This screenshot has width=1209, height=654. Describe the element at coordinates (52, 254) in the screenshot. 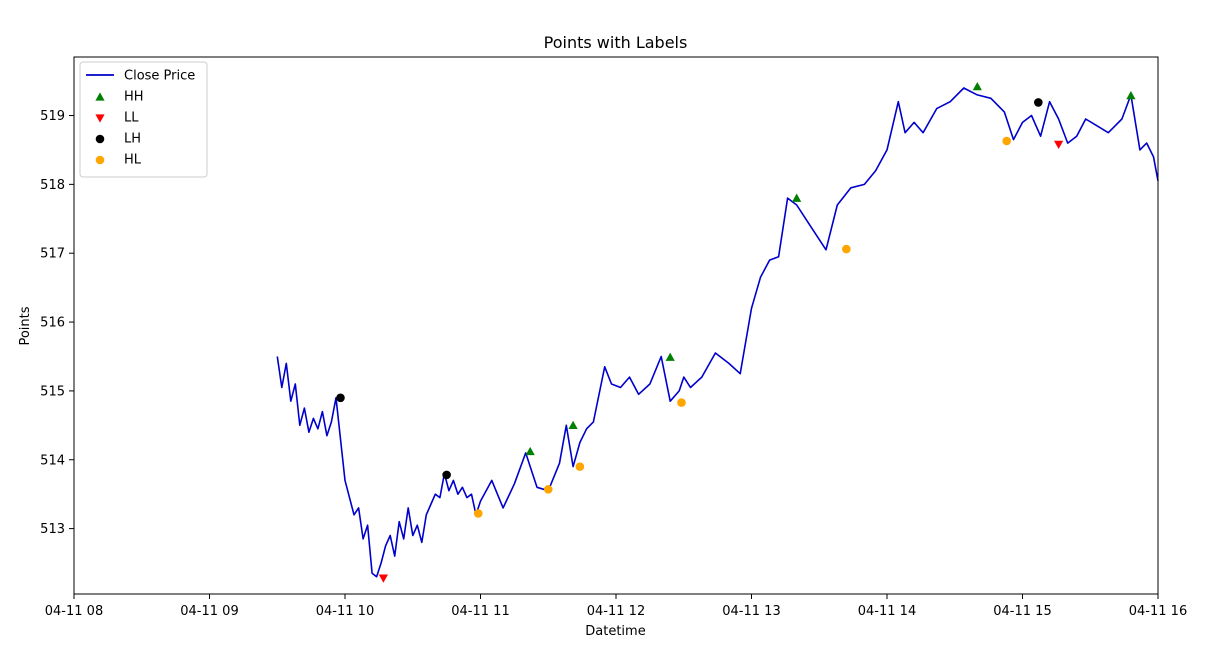

I see `y-tick-label: 517` at that location.